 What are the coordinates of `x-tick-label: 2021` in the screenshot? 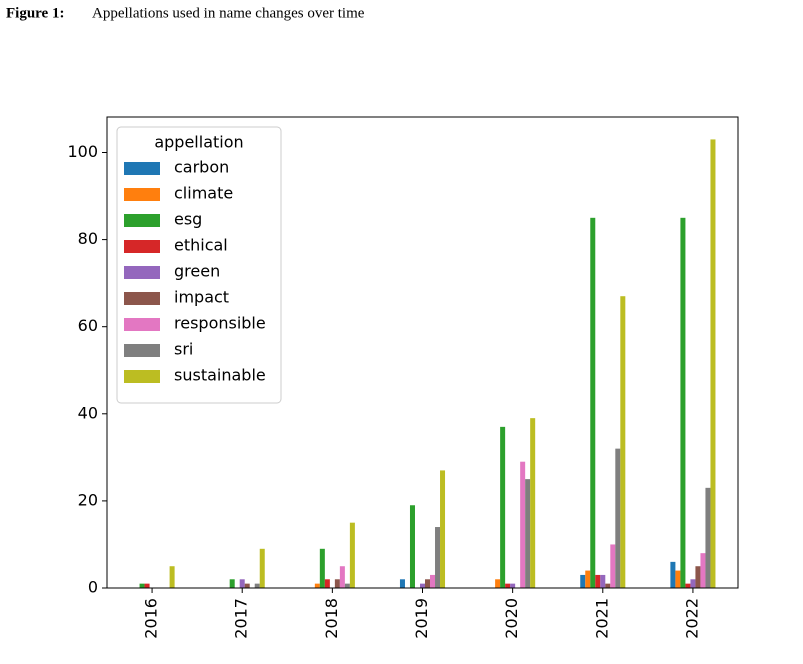 It's located at (601, 618).